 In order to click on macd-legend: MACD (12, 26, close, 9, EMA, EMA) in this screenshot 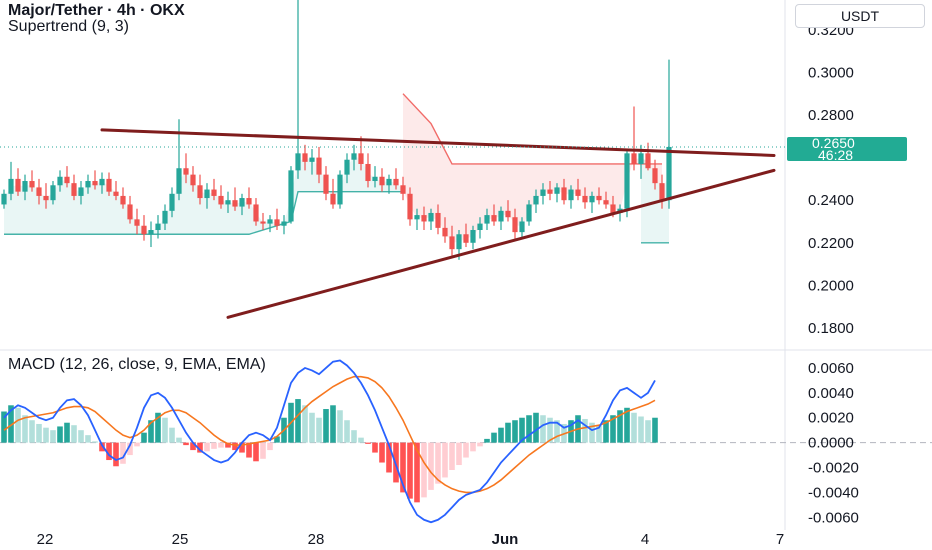, I will do `click(137, 364)`.